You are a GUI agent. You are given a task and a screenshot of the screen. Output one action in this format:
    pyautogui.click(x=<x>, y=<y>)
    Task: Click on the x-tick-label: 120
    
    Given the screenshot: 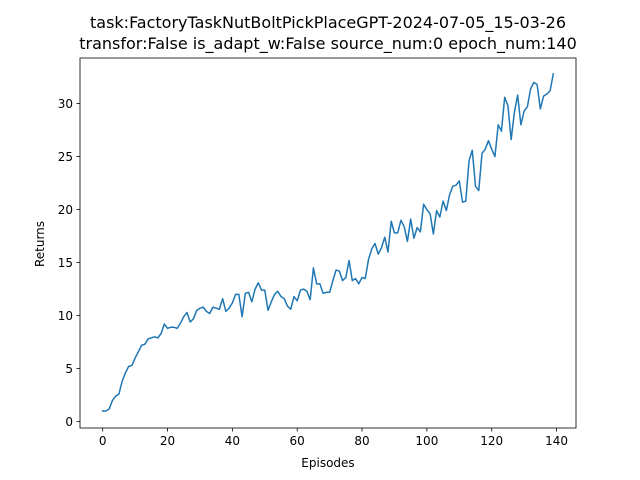 What is the action you would take?
    pyautogui.click(x=491, y=441)
    